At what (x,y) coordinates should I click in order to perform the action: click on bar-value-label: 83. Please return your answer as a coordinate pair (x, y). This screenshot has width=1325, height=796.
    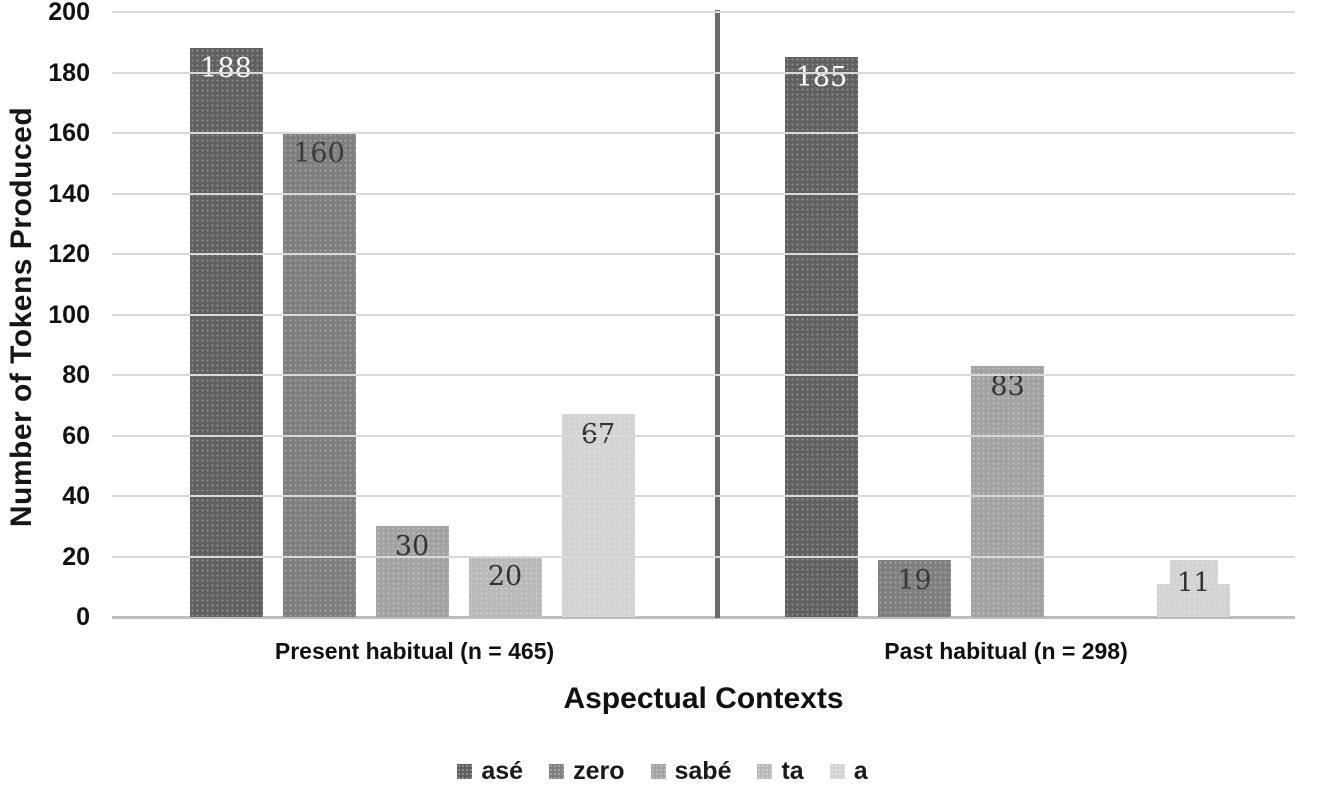
    Looking at the image, I should click on (1007, 386).